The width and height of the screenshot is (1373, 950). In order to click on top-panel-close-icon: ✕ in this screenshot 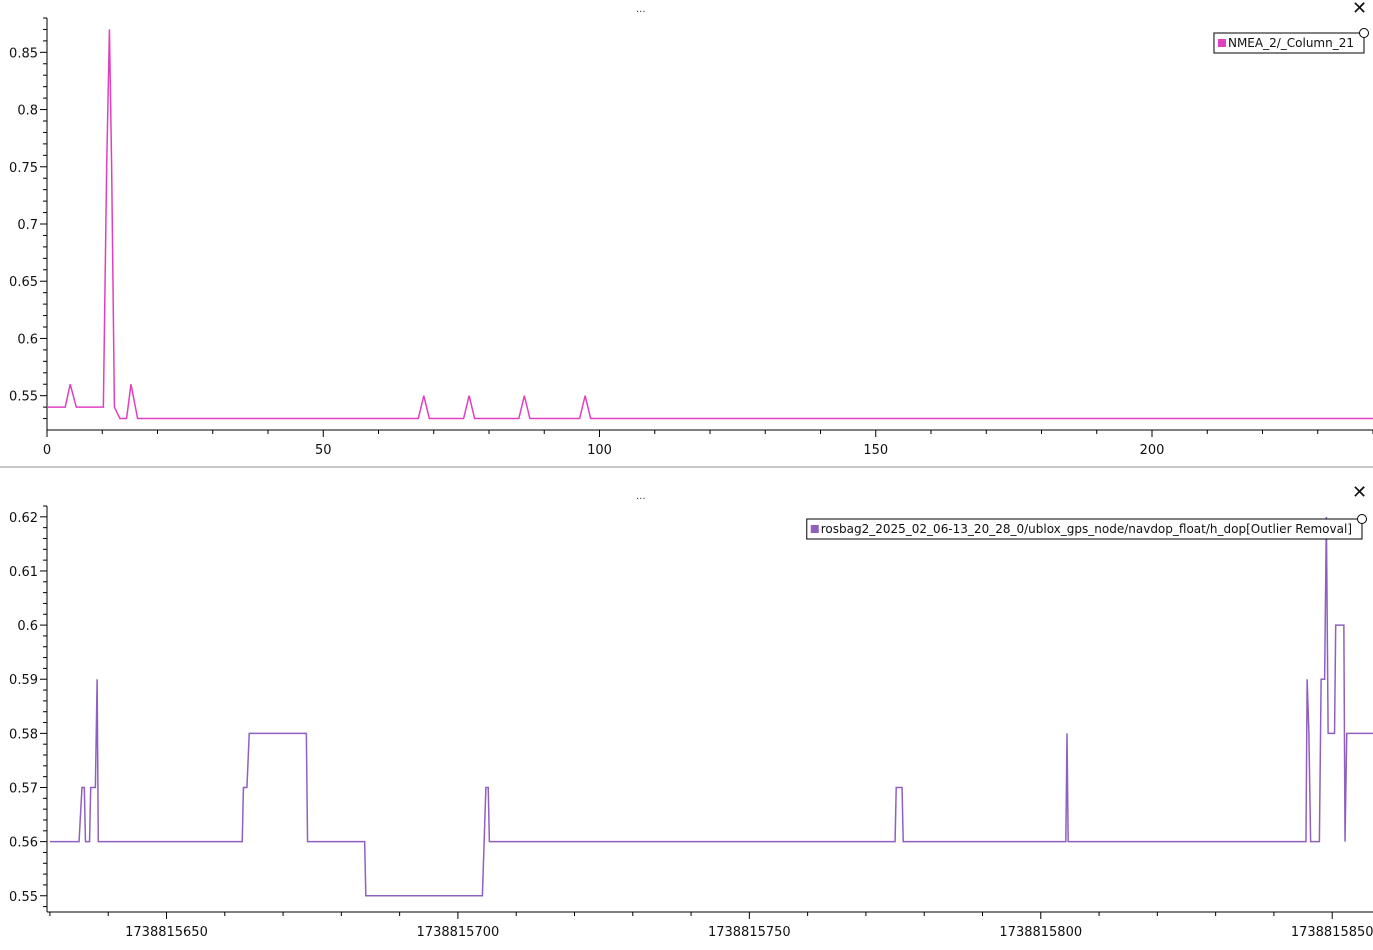, I will do `click(1360, 9)`.